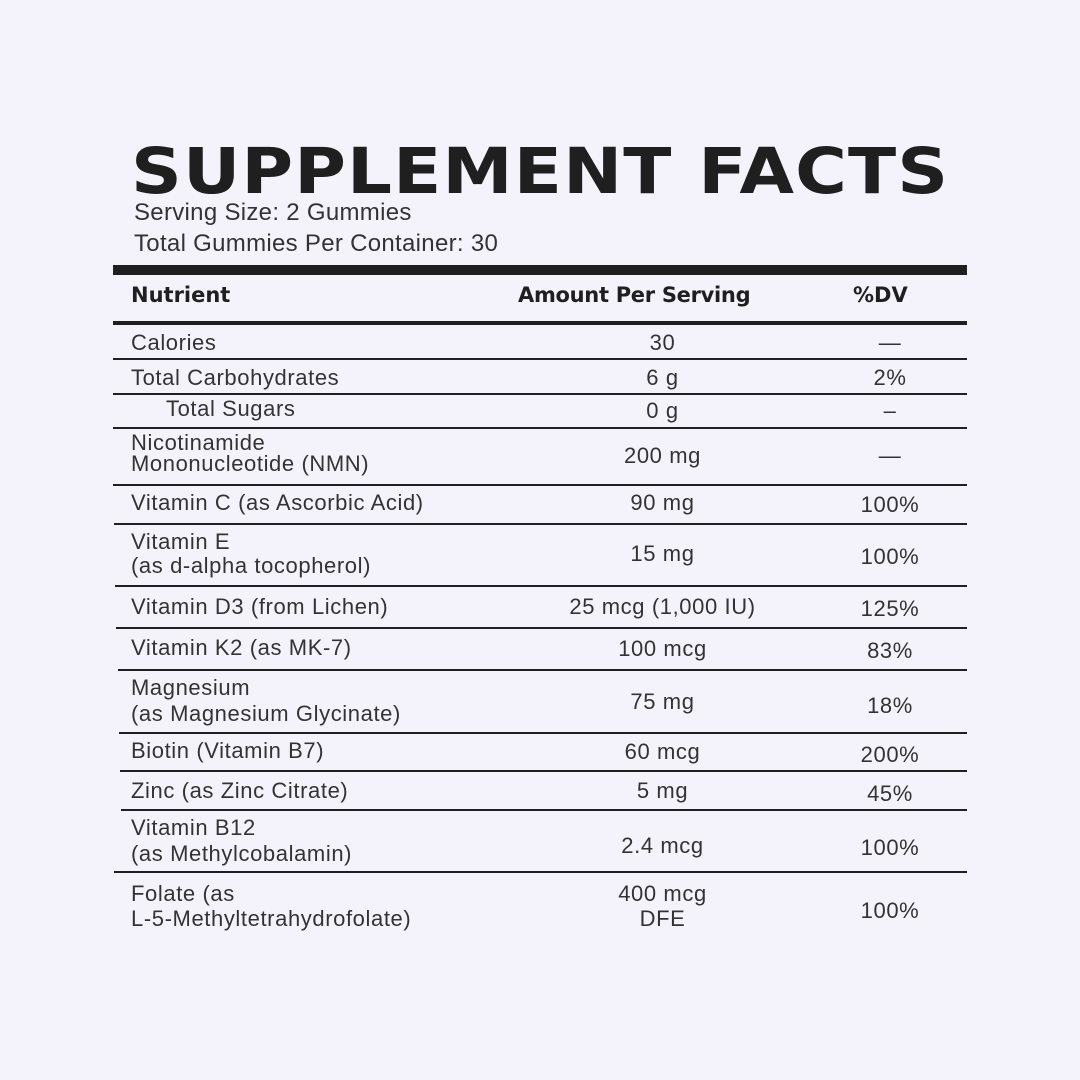  I want to click on nutrient-amount: 6 g, so click(662, 377).